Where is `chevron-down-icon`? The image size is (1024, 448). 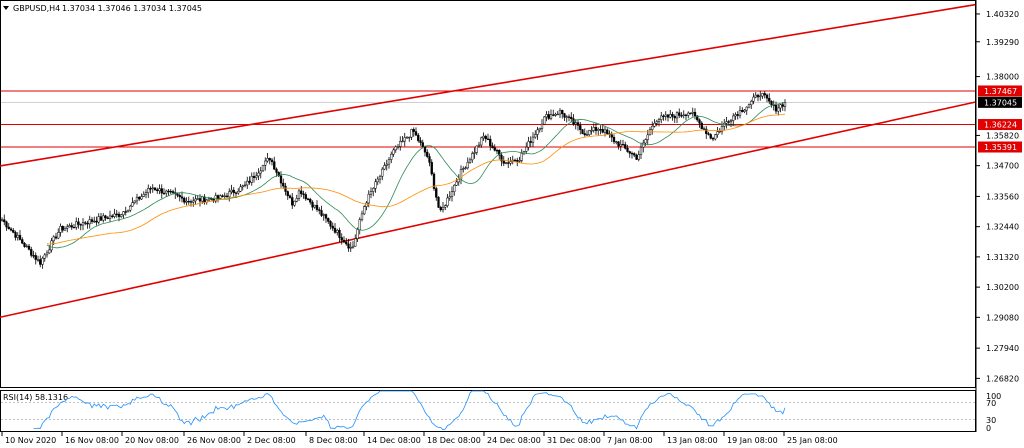
chevron-down-icon is located at coordinates (6, 8).